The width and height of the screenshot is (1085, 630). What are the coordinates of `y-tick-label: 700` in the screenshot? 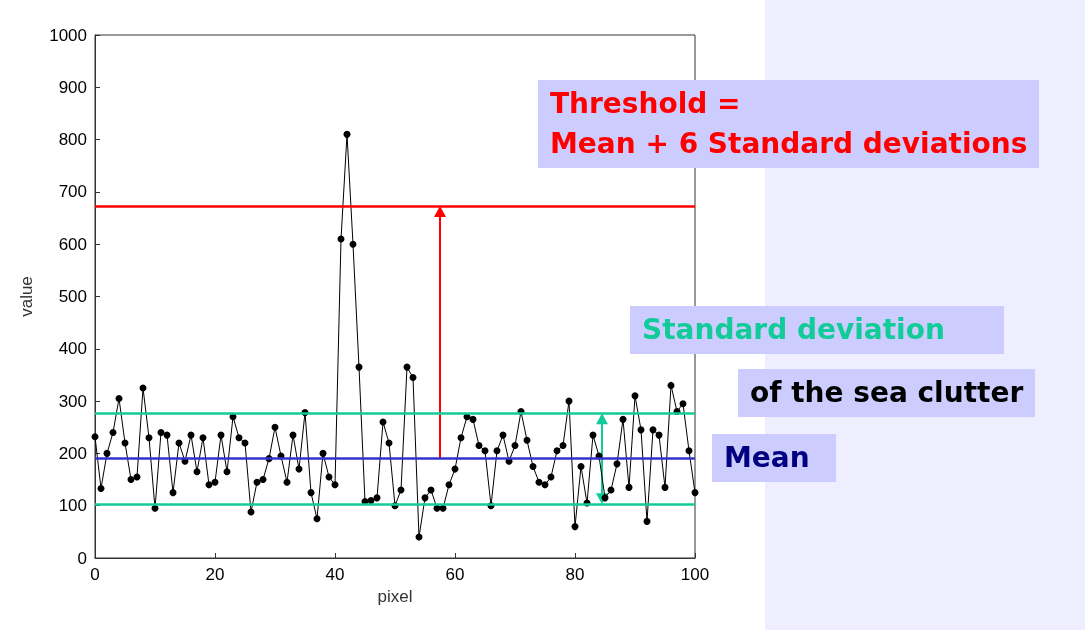 It's located at (72, 192).